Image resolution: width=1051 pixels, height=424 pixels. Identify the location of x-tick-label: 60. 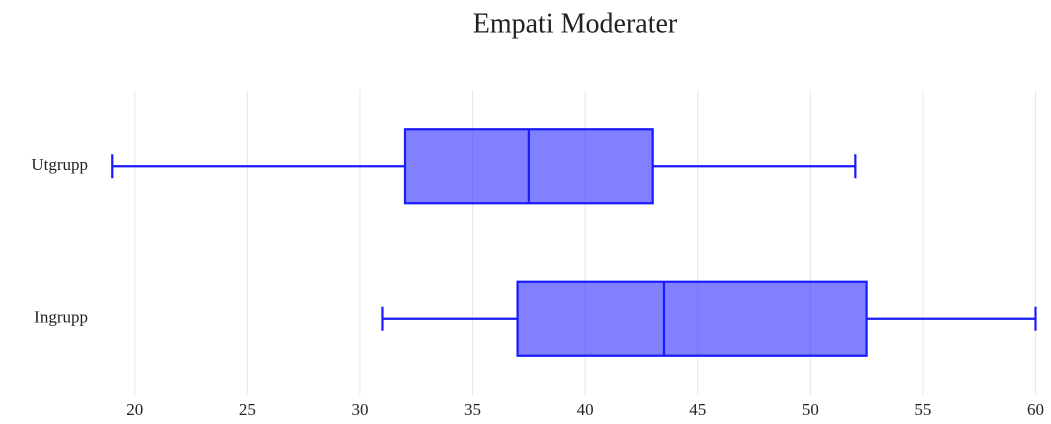
(1035, 409).